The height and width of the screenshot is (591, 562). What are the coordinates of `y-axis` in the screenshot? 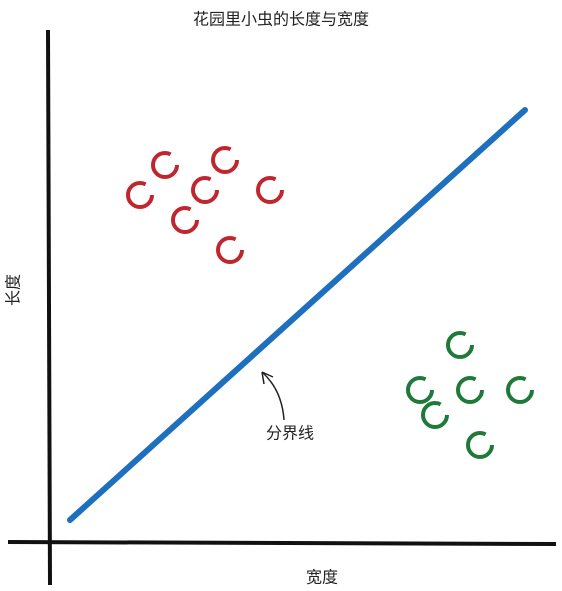 It's located at (49, 307).